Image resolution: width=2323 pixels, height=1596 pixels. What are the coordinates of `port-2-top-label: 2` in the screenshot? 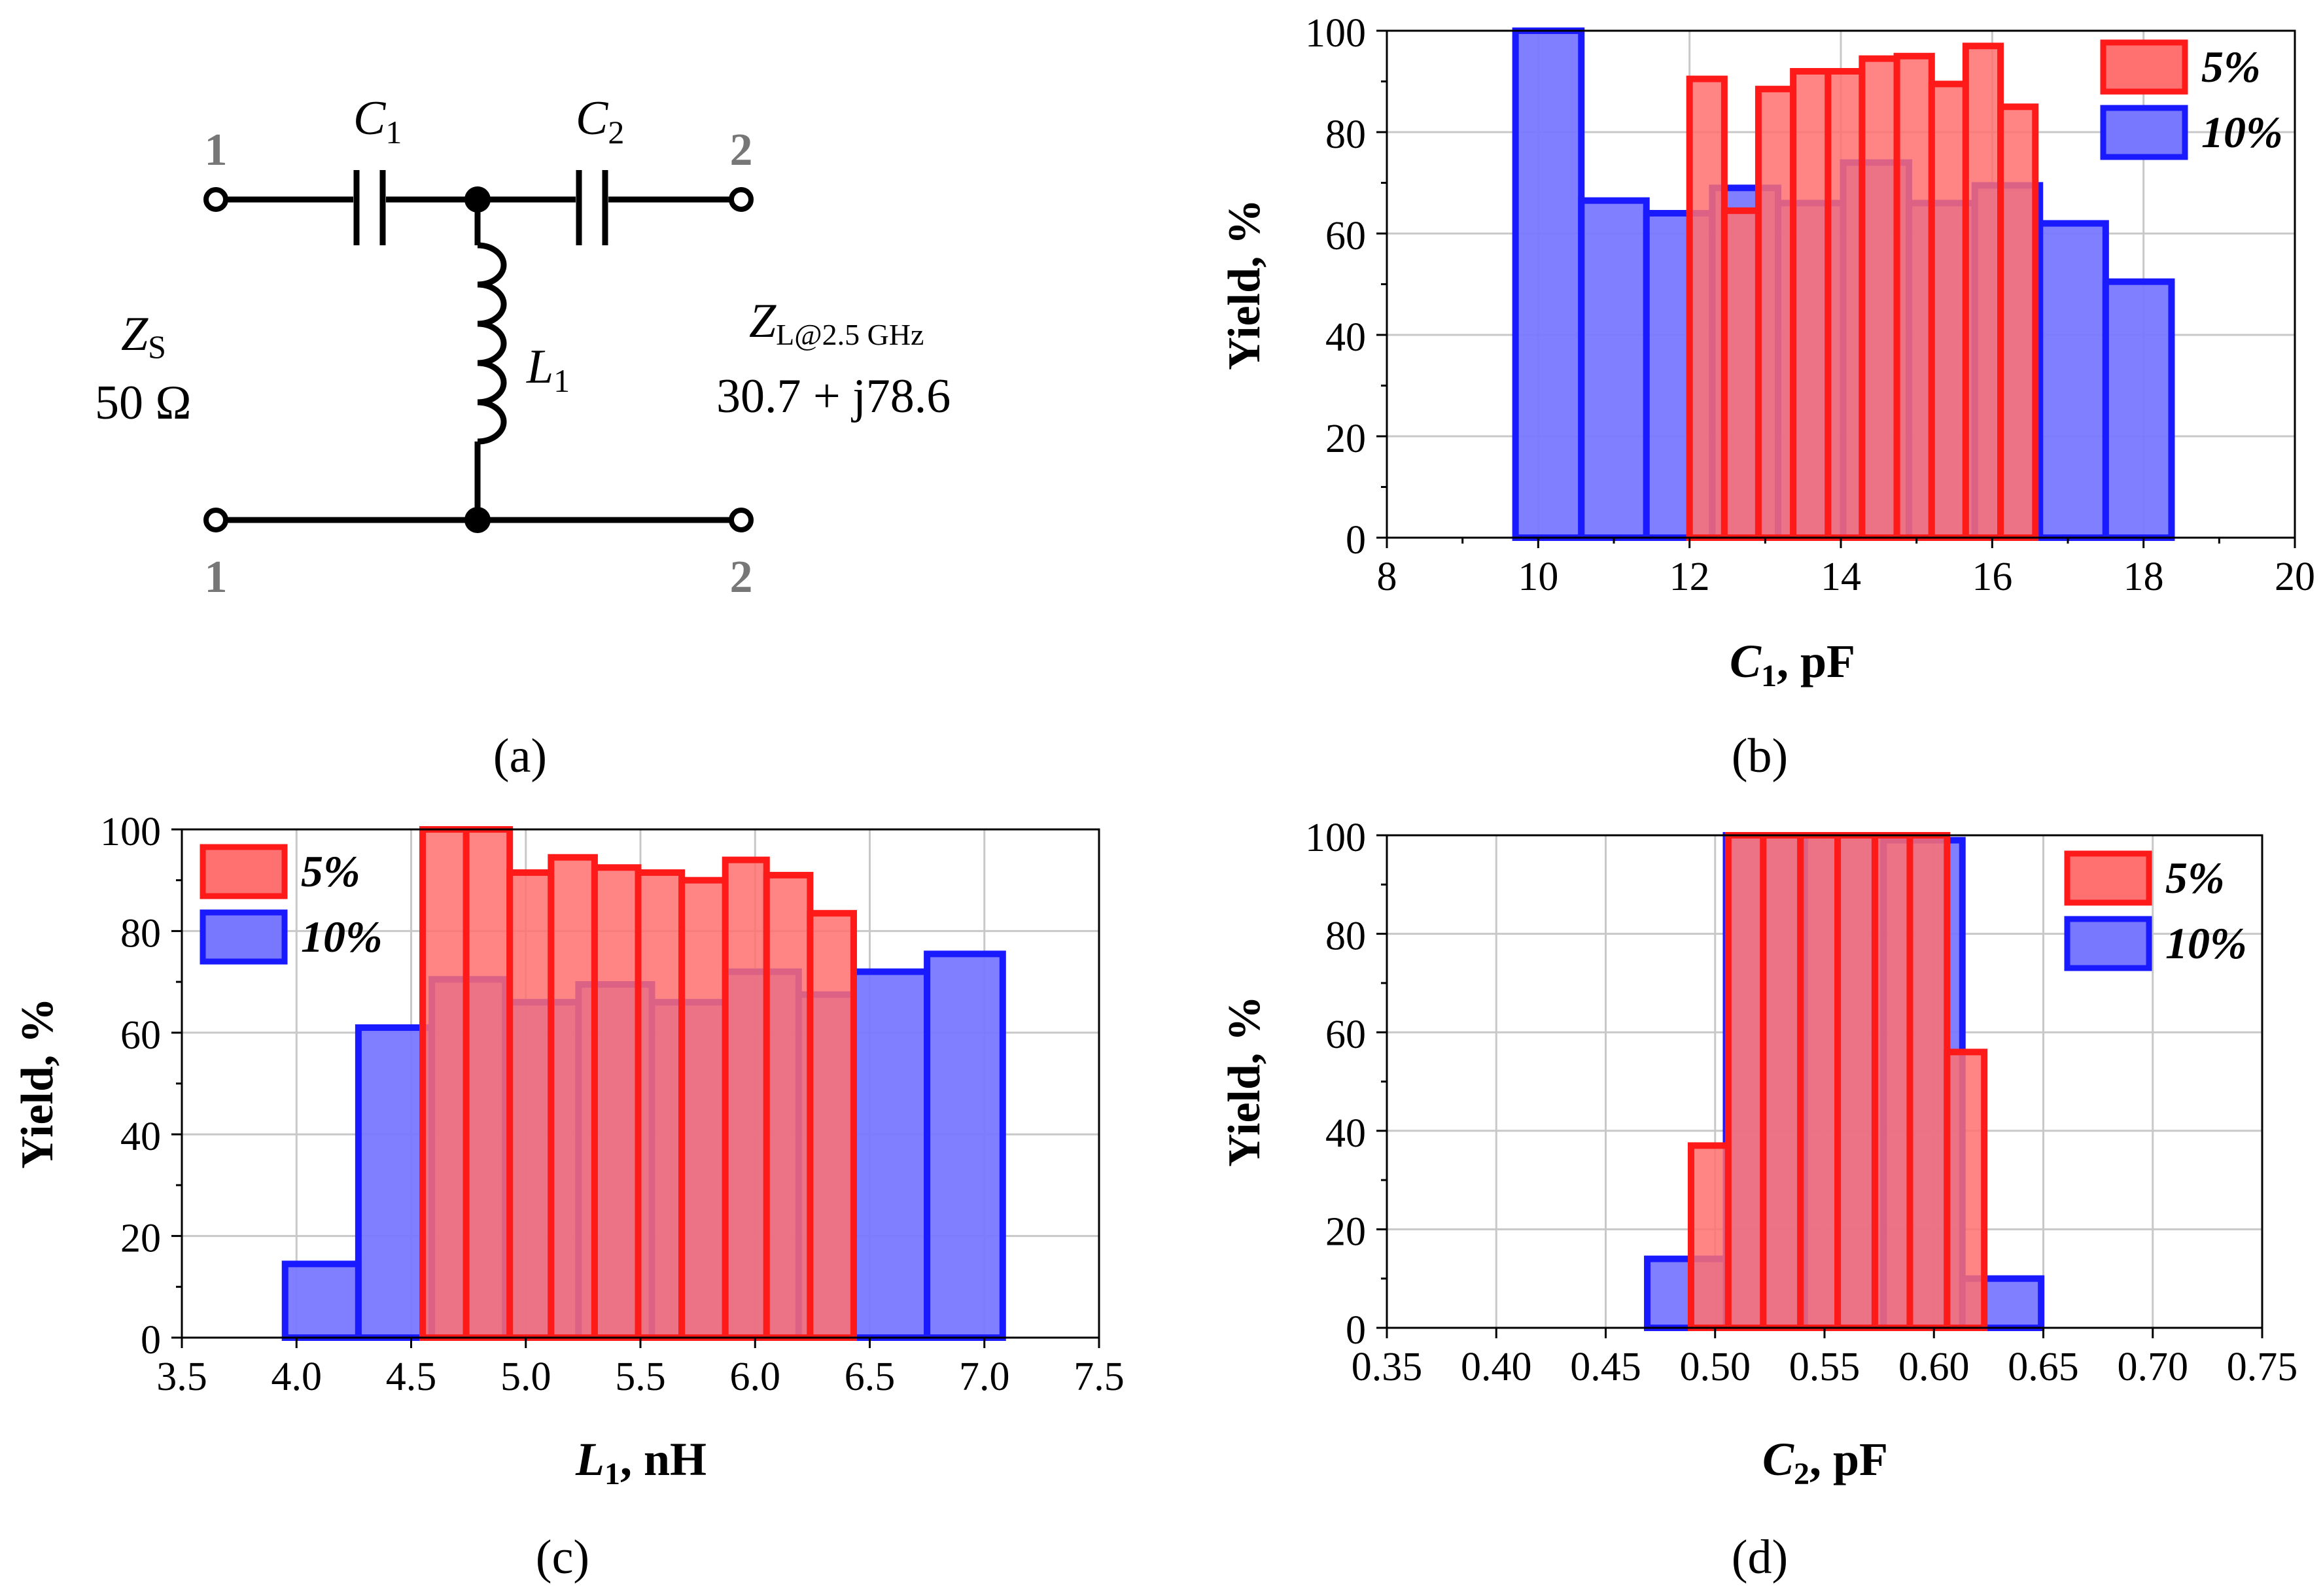 It's located at (742, 150).